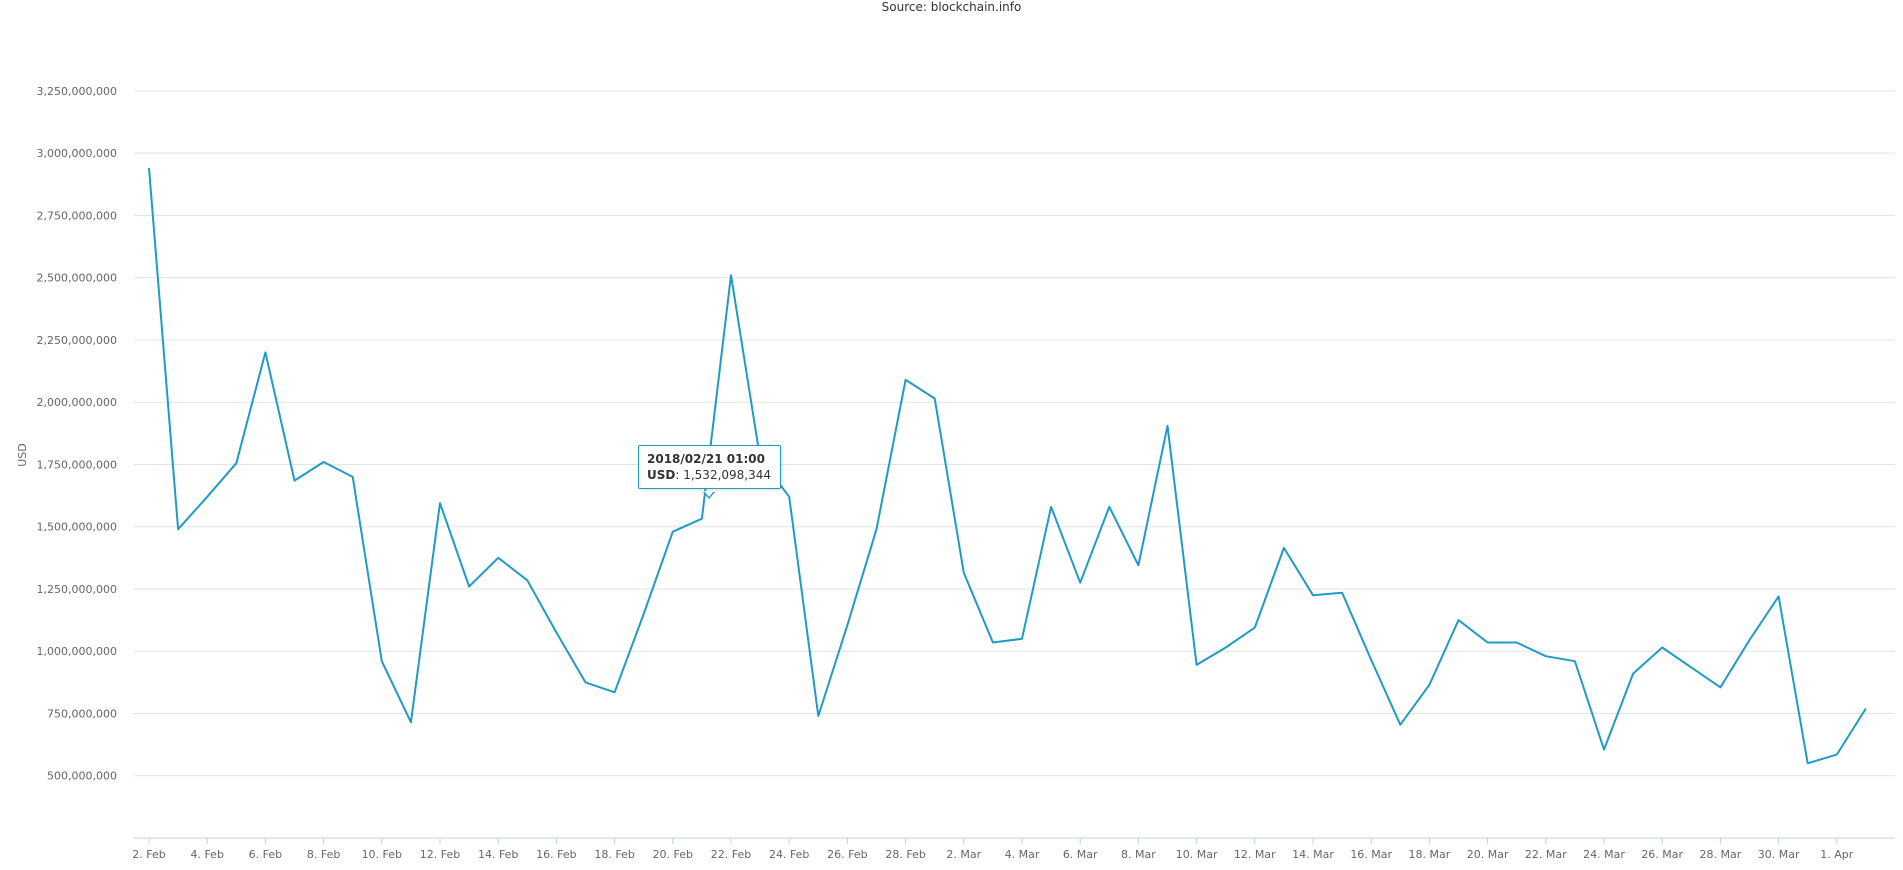  I want to click on x-tick-label: 6. Mar, so click(1080, 854).